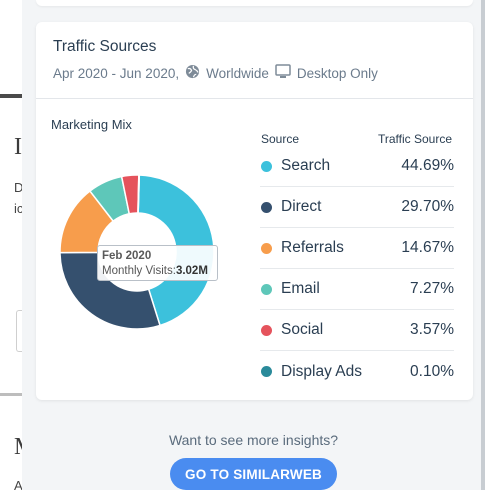 The image size is (485, 490). Describe the element at coordinates (18, 147) in the screenshot. I see `background-heading: I` at that location.